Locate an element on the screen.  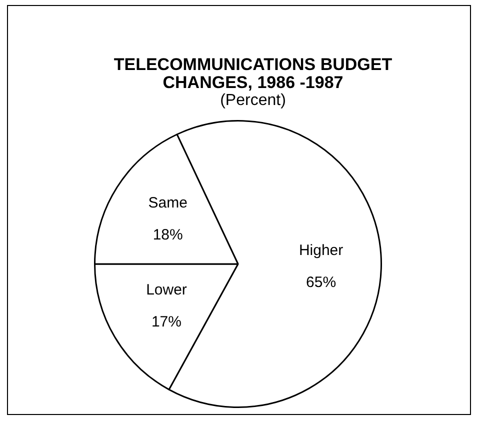
slice-label: Lower is located at coordinates (166, 289).